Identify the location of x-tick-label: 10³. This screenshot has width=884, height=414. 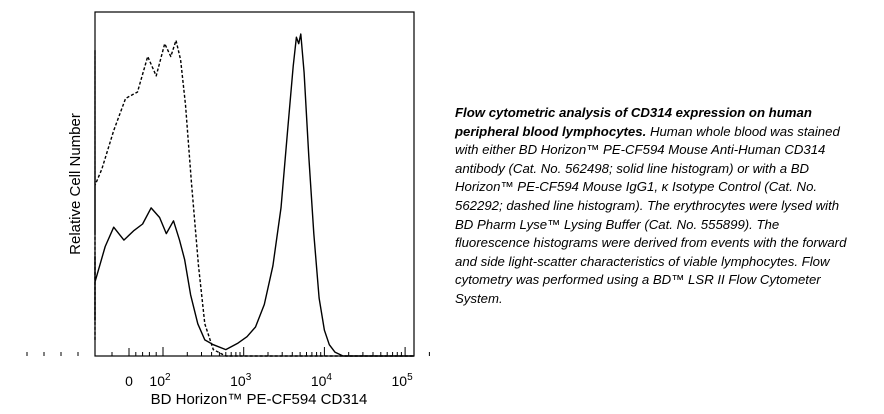
(241, 380).